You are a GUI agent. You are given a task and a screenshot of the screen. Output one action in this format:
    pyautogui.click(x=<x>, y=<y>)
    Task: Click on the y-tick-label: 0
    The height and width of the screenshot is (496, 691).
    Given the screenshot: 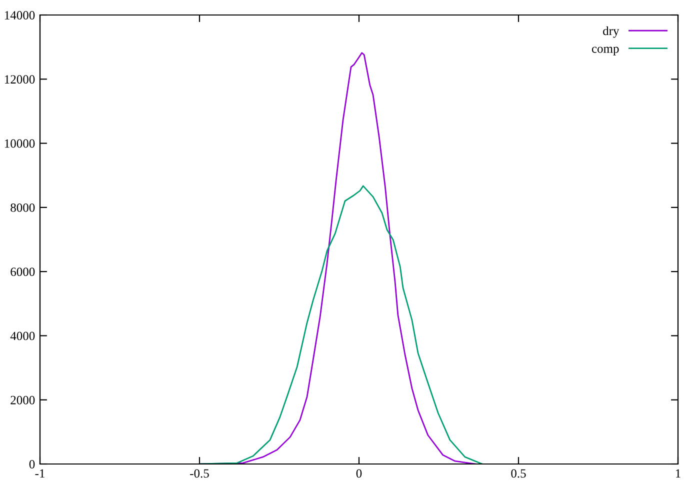 What is the action you would take?
    pyautogui.click(x=32, y=464)
    